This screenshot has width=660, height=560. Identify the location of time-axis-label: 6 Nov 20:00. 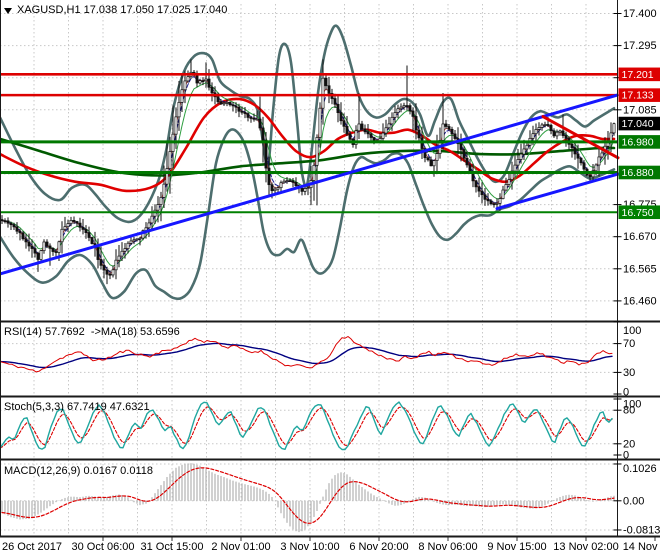
(378, 547).